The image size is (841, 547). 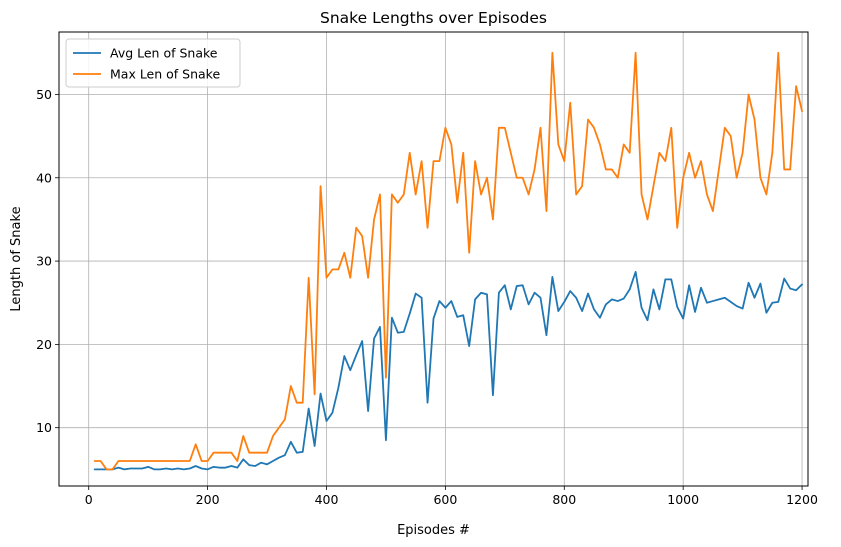 What do you see at coordinates (683, 499) in the screenshot?
I see `x-tick-label: 1000` at bounding box center [683, 499].